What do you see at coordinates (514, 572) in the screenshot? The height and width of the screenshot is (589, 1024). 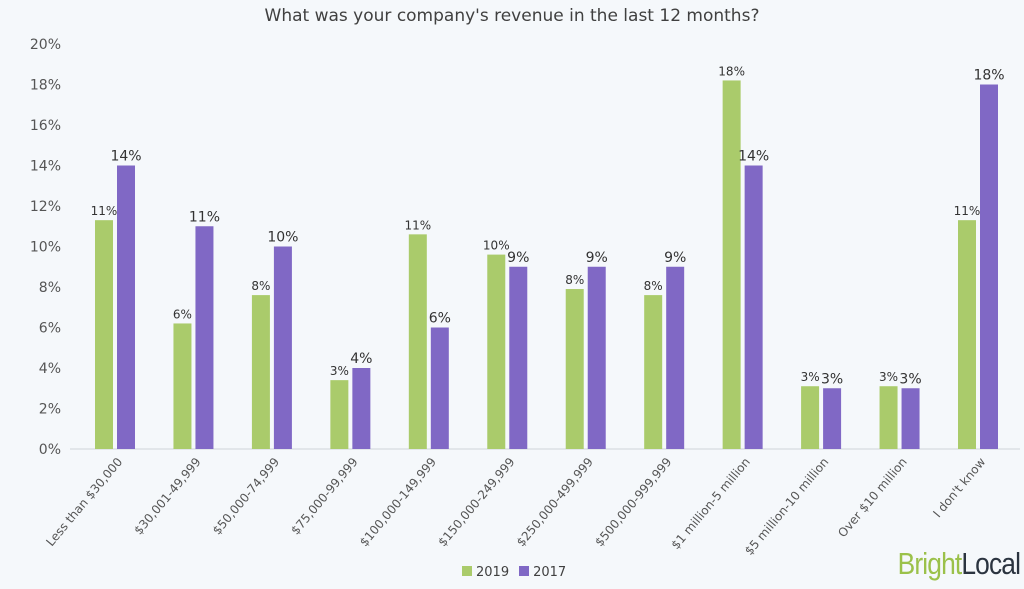 I see `legend: 2019 2017` at bounding box center [514, 572].